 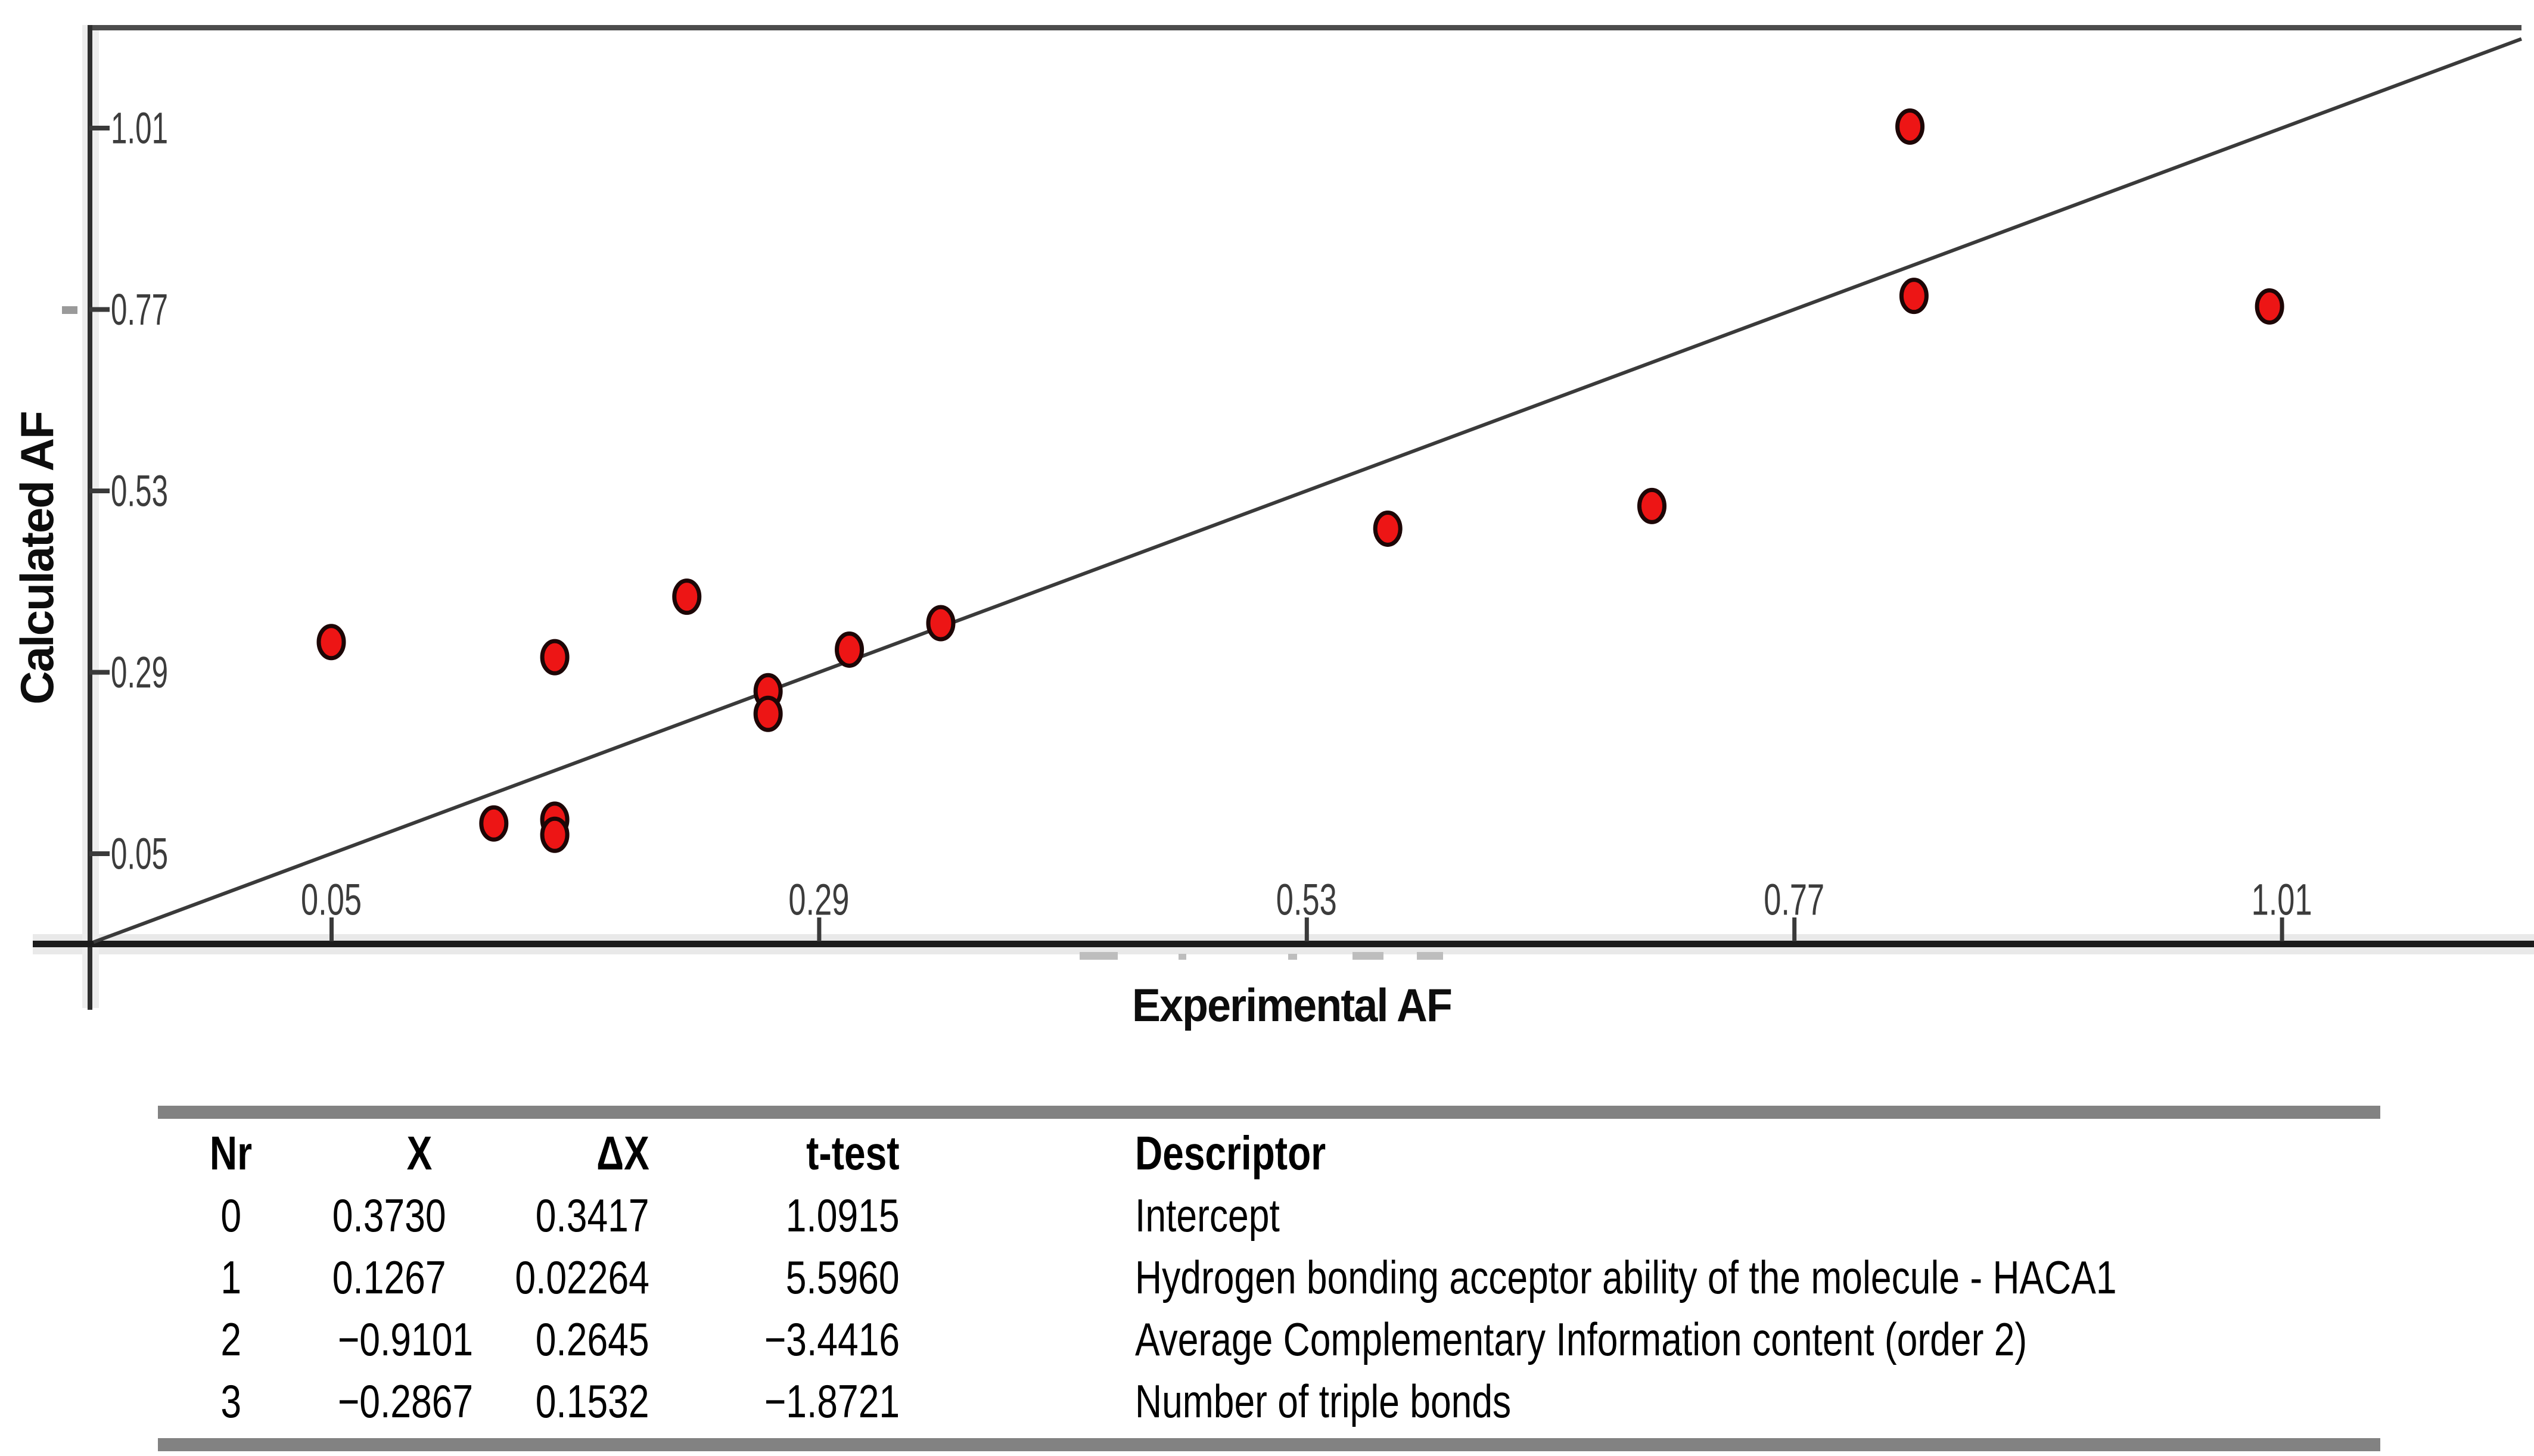 What do you see at coordinates (139, 128) in the screenshot?
I see `y-tick-label: 1.01` at bounding box center [139, 128].